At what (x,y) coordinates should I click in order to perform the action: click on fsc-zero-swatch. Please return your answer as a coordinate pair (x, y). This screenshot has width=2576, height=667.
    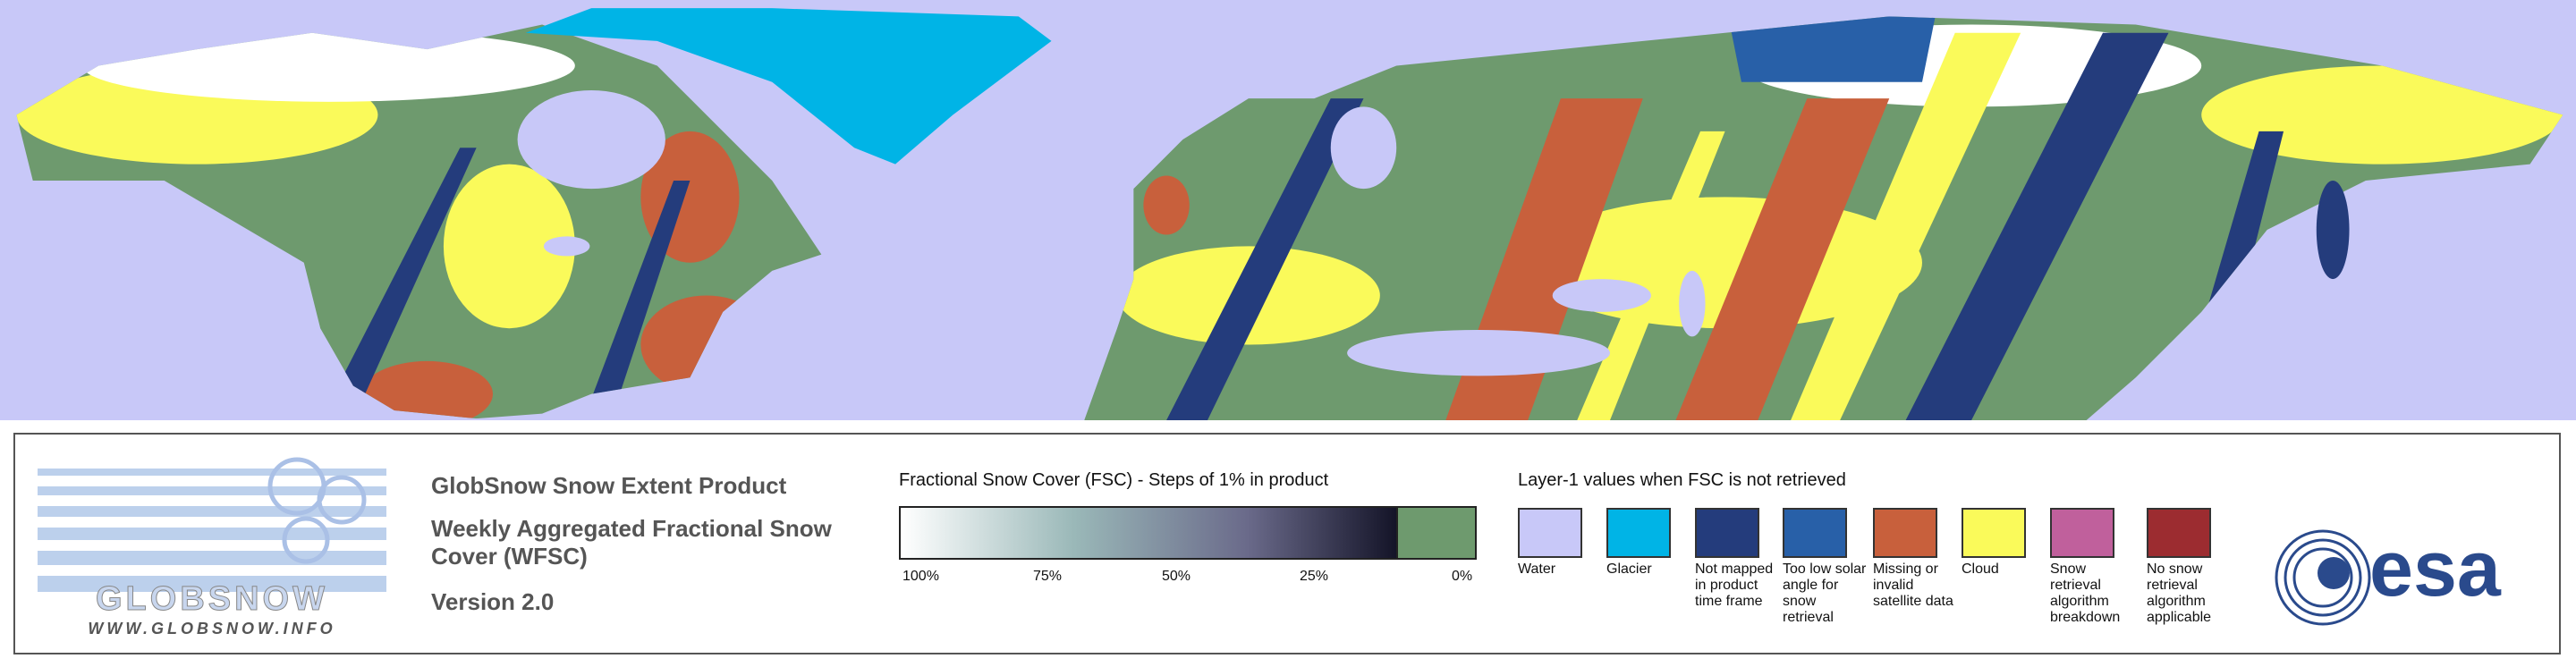
    Looking at the image, I should click on (1437, 533).